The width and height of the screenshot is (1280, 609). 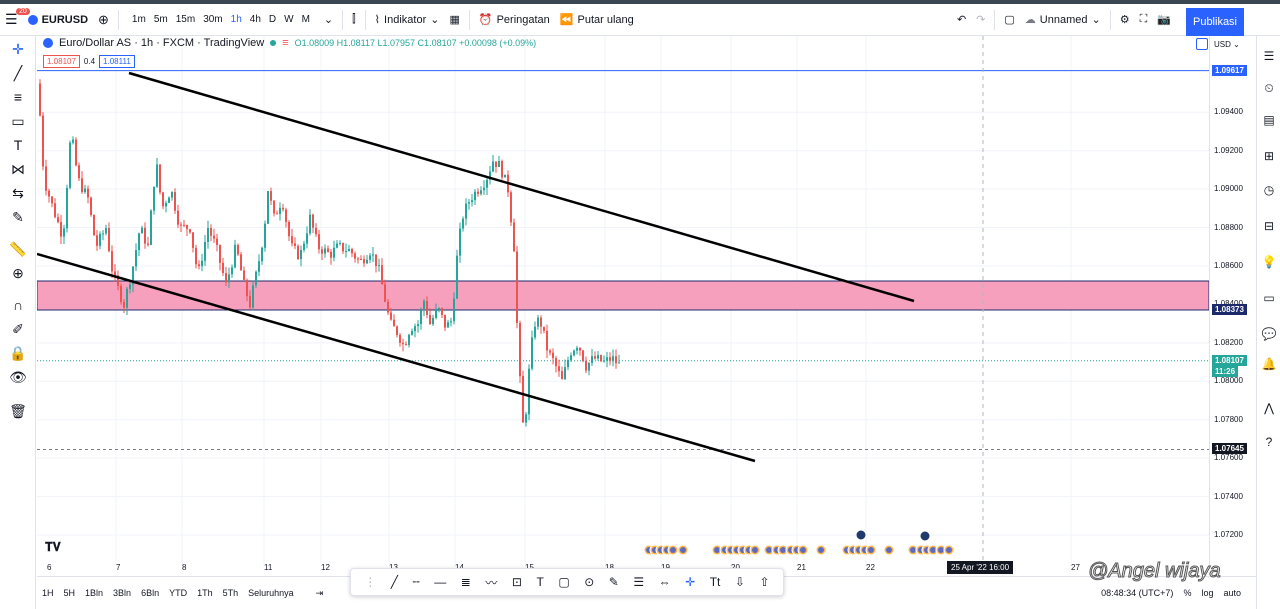 I want to click on fib-tool-icon: ☰, so click(x=639, y=582).